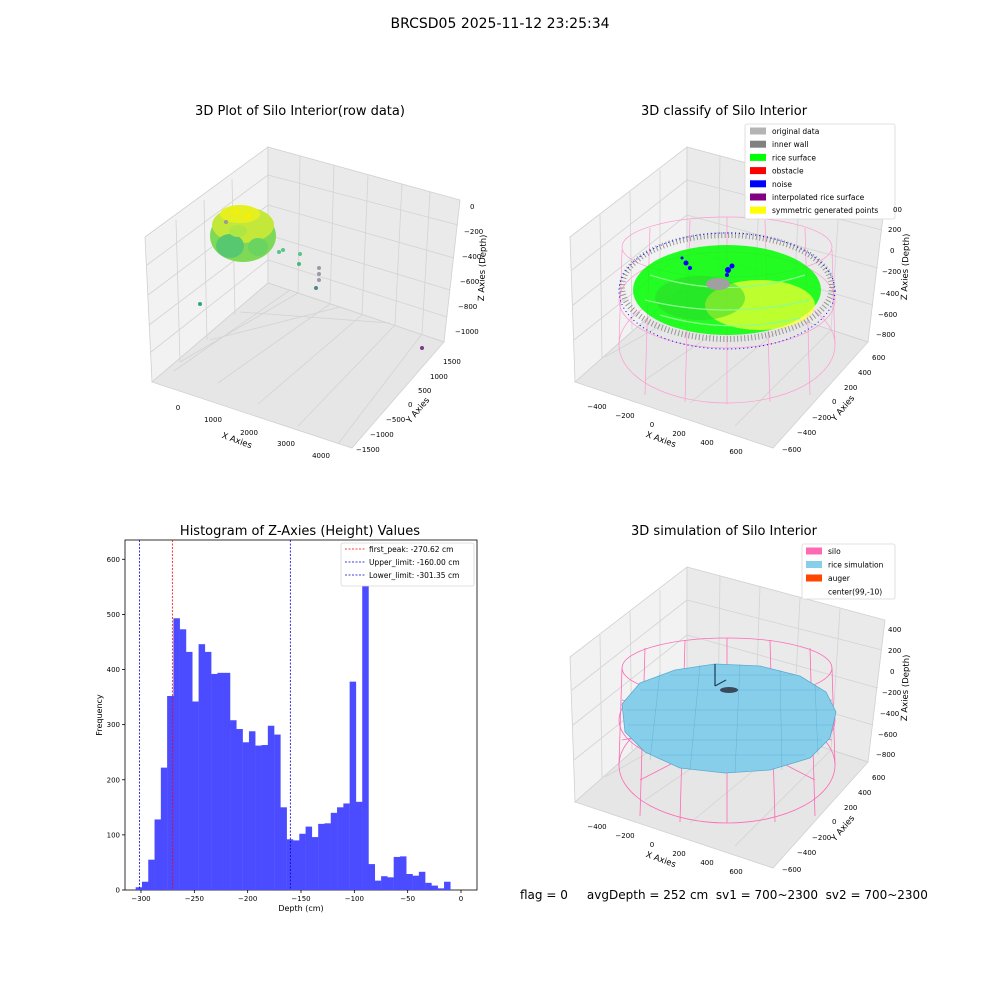 The width and height of the screenshot is (1000, 1000). I want to click on raw-x-tick: 4000, so click(321, 456).